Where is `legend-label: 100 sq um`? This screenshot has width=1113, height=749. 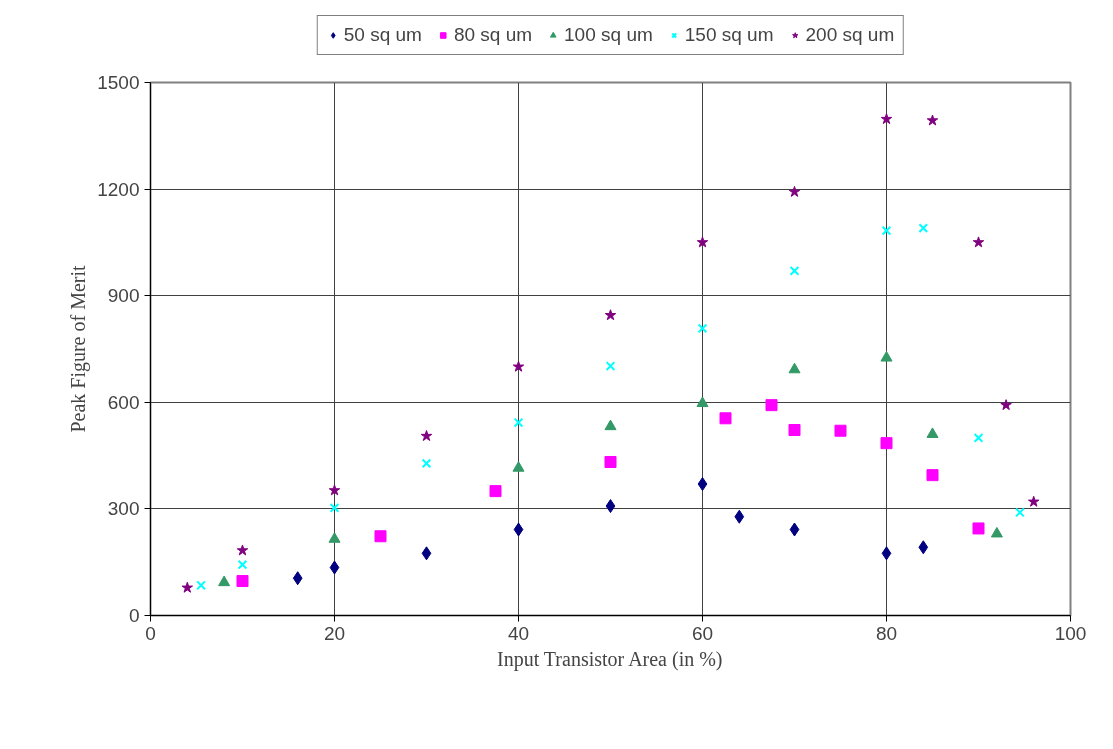
legend-label: 100 sq um is located at coordinates (608, 35).